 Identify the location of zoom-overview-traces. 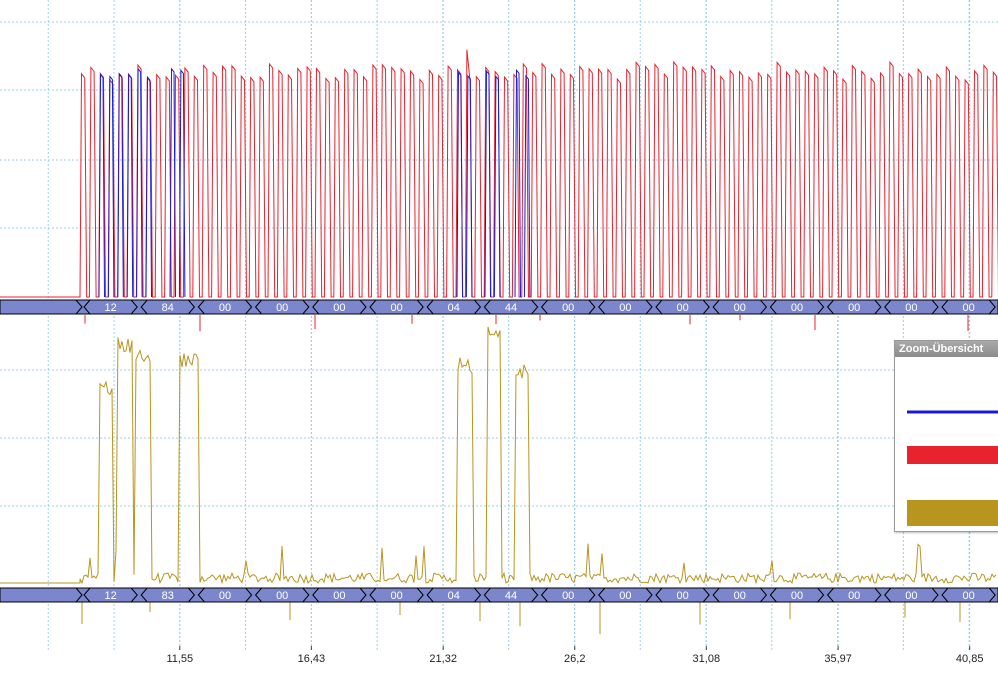
(952, 468).